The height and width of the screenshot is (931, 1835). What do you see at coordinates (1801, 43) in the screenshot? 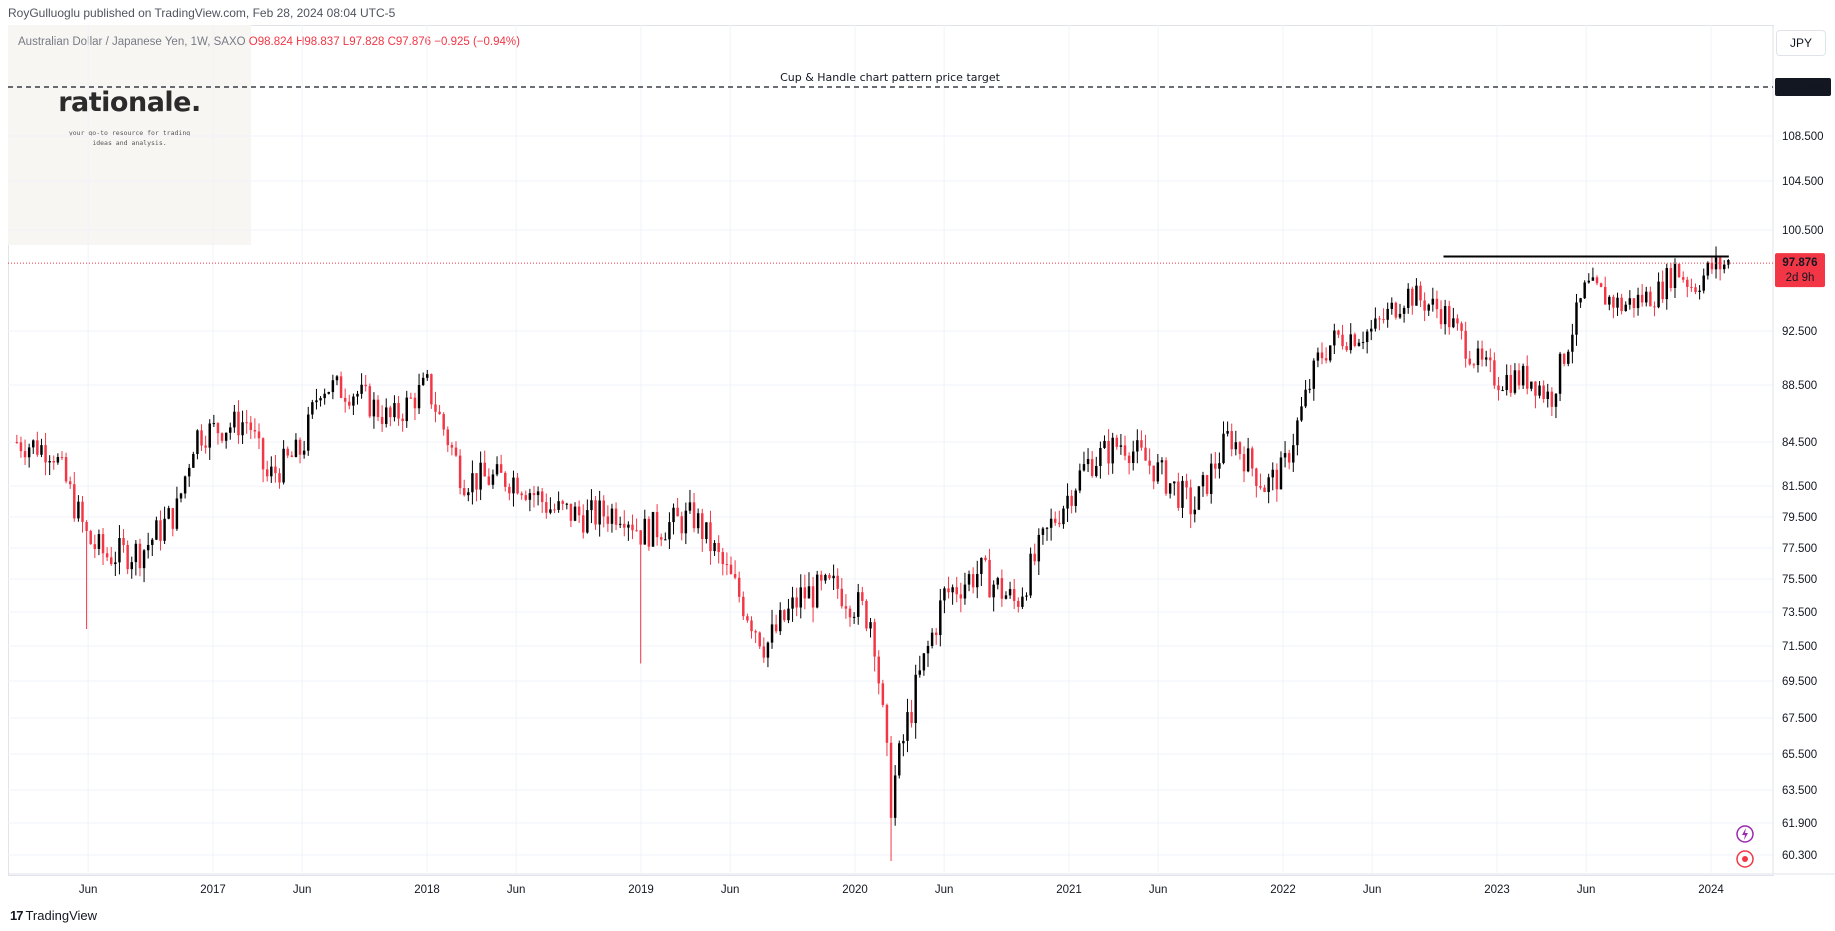
I see `currency-button: JPY` at bounding box center [1801, 43].